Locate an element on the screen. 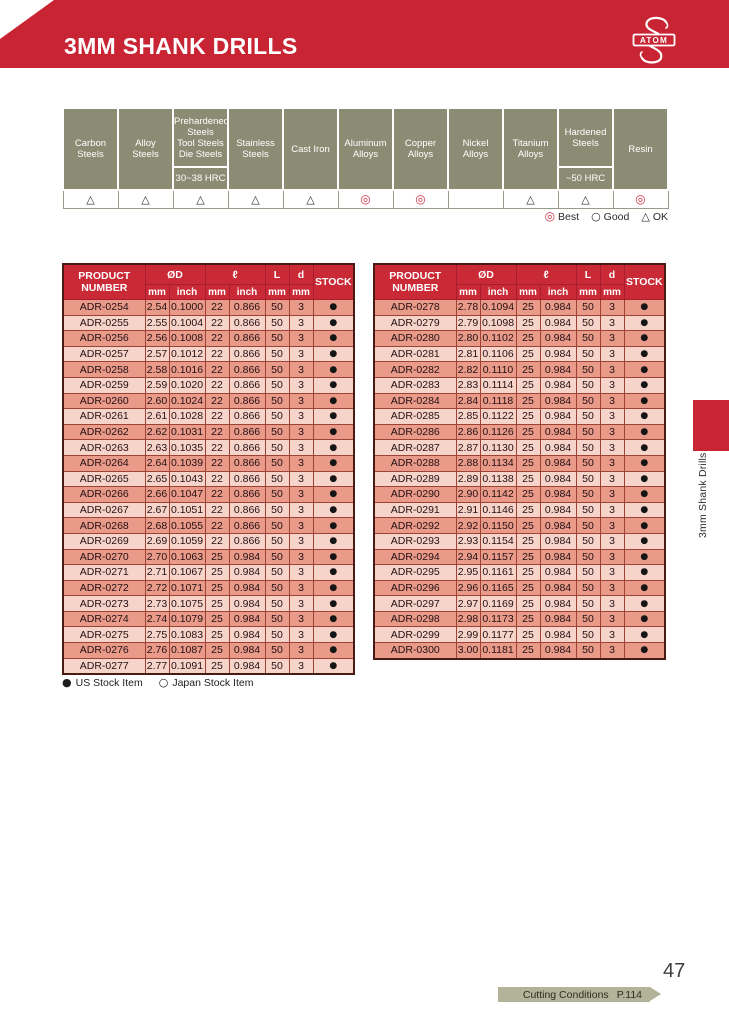  cell-value: 2.60 is located at coordinates (157, 401).